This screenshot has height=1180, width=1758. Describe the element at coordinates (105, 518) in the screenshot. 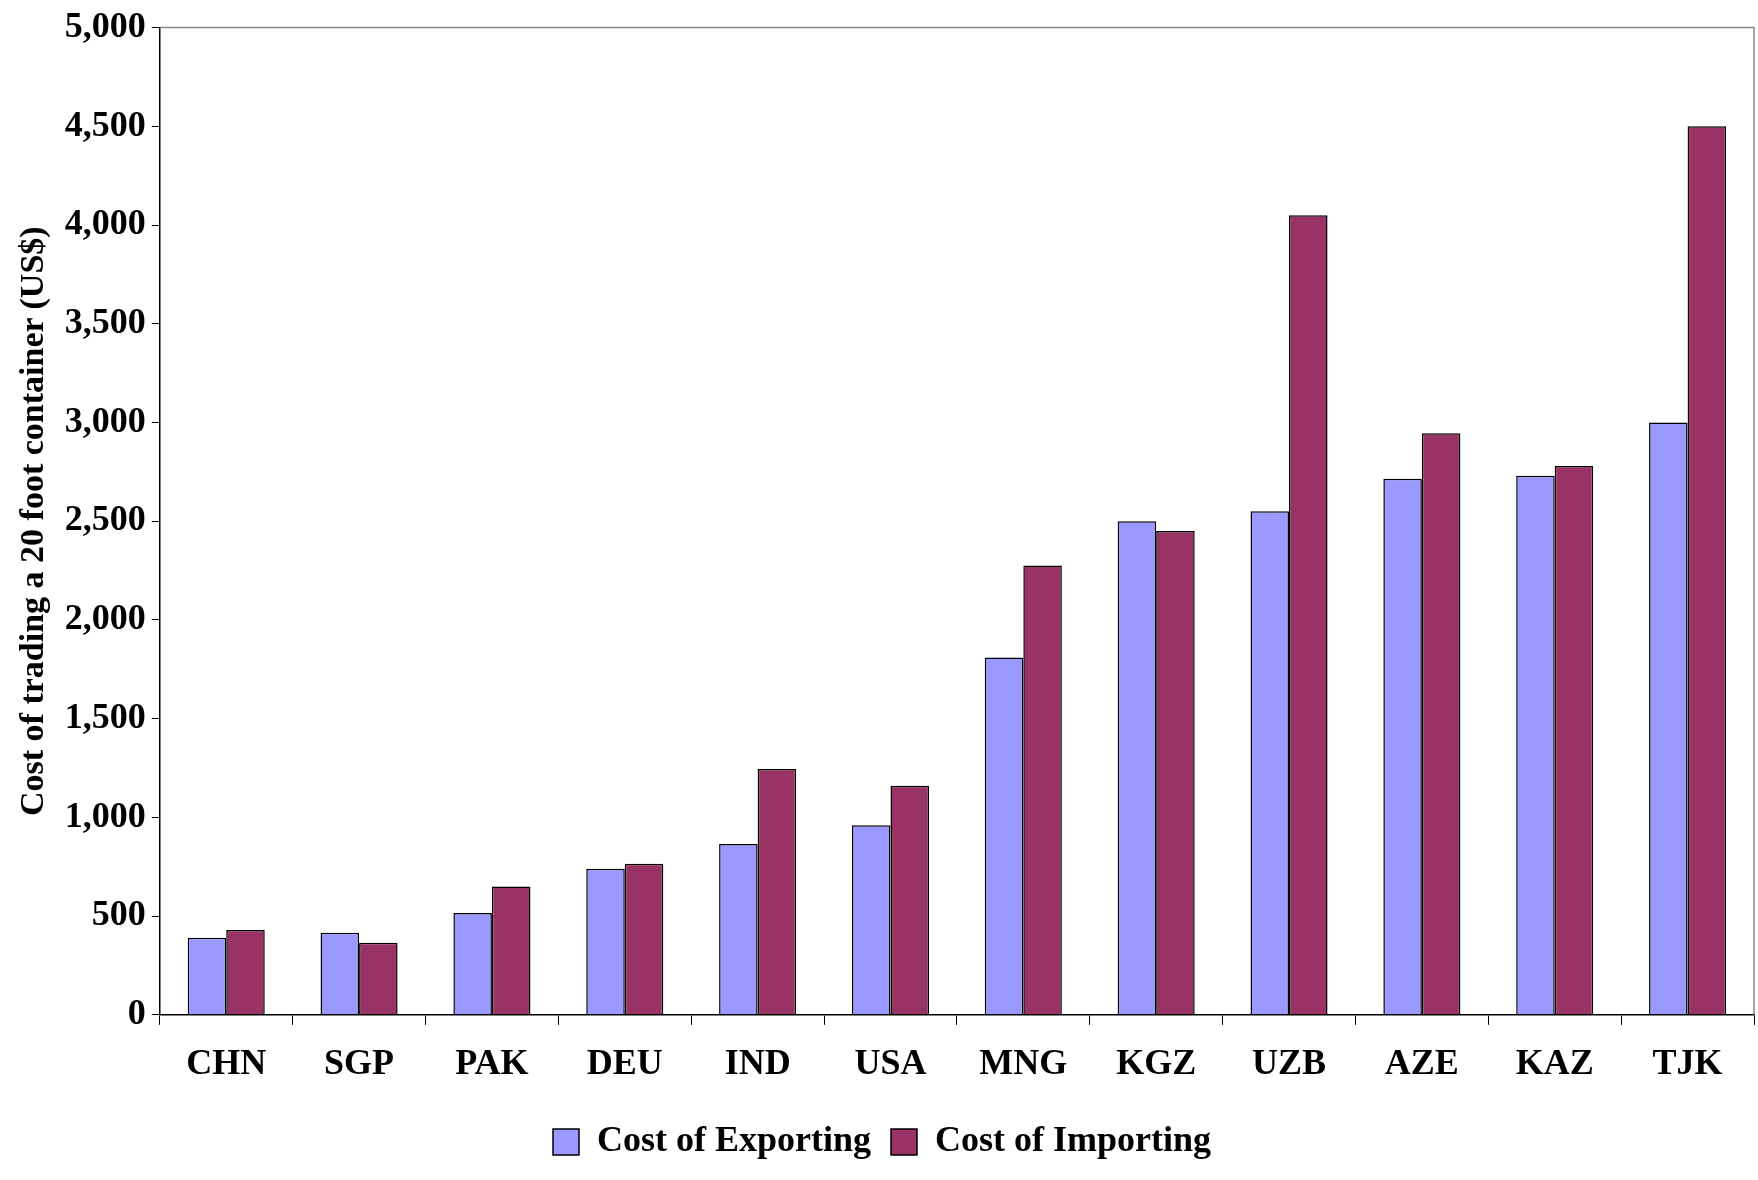

I see `y-tick-label: 2,500` at that location.